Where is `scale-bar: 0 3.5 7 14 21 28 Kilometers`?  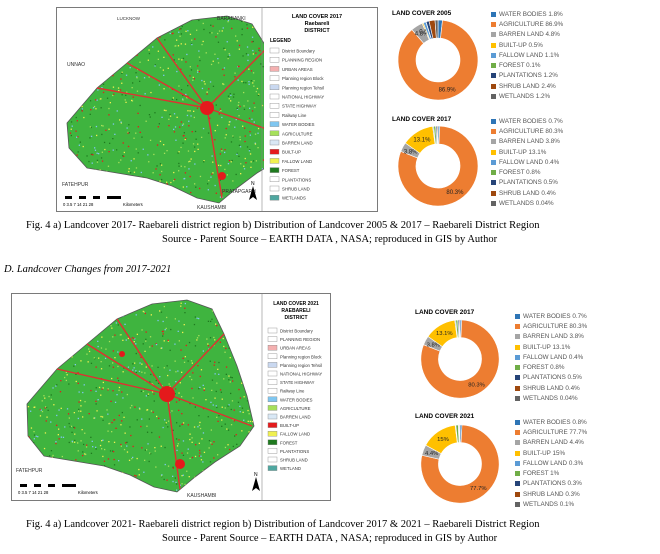
scale-bar: 0 3.5 7 14 21 28 Kilometers is located at coordinates (103, 201).